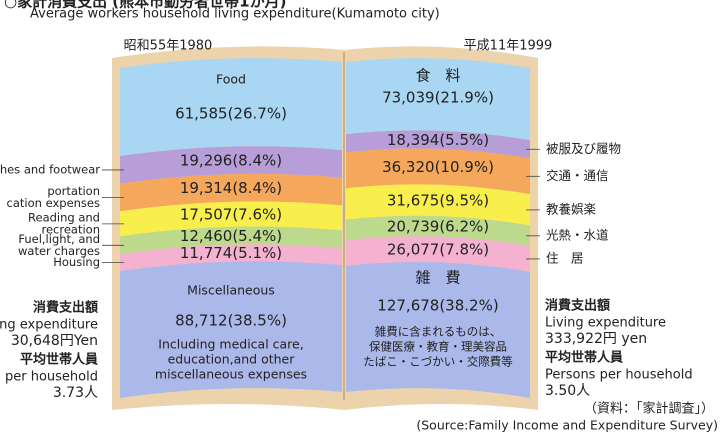 The width and height of the screenshot is (726, 446). I want to click on series-name: 交通・通信, so click(577, 175).